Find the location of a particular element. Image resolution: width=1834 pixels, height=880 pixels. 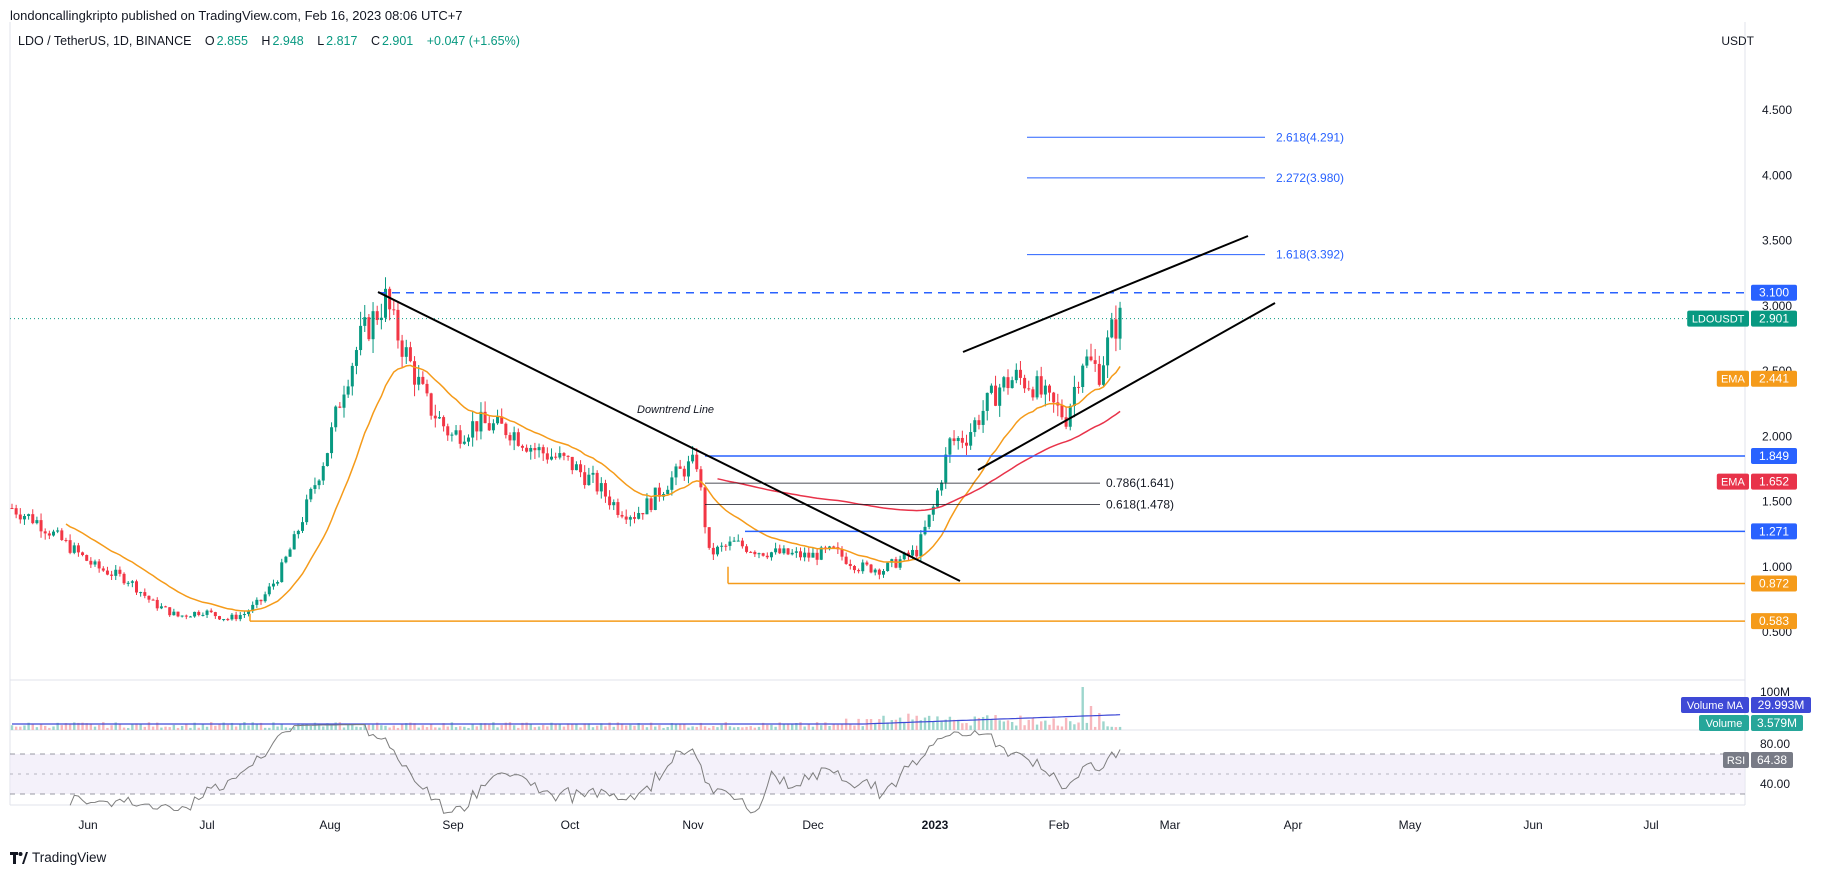

volume-value-box is located at coordinates (1777, 723).